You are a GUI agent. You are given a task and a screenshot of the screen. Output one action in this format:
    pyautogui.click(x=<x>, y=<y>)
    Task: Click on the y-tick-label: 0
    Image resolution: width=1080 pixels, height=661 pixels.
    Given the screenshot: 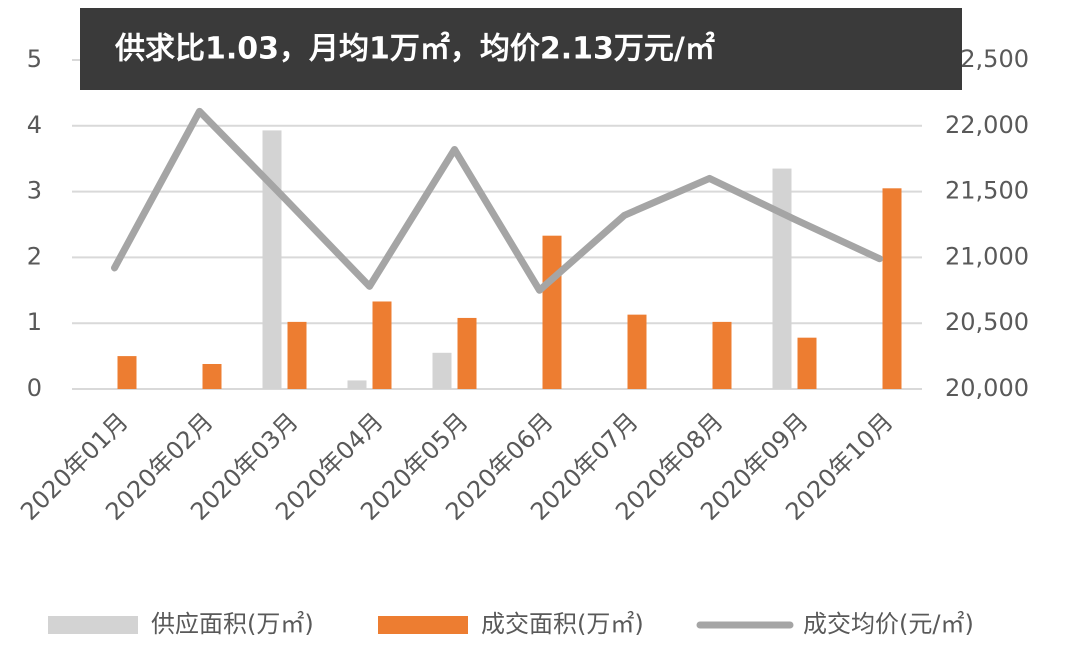 What is the action you would take?
    pyautogui.click(x=34, y=388)
    